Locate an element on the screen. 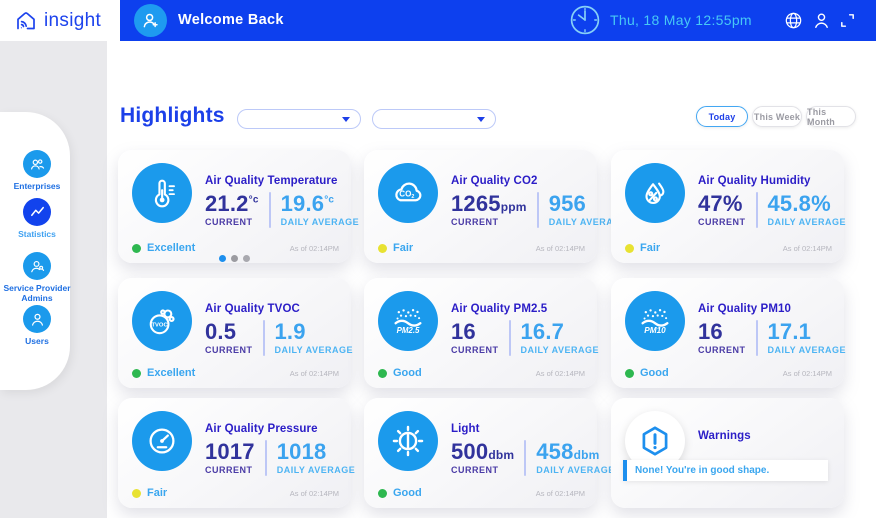  add-user-avatar is located at coordinates (150, 20).